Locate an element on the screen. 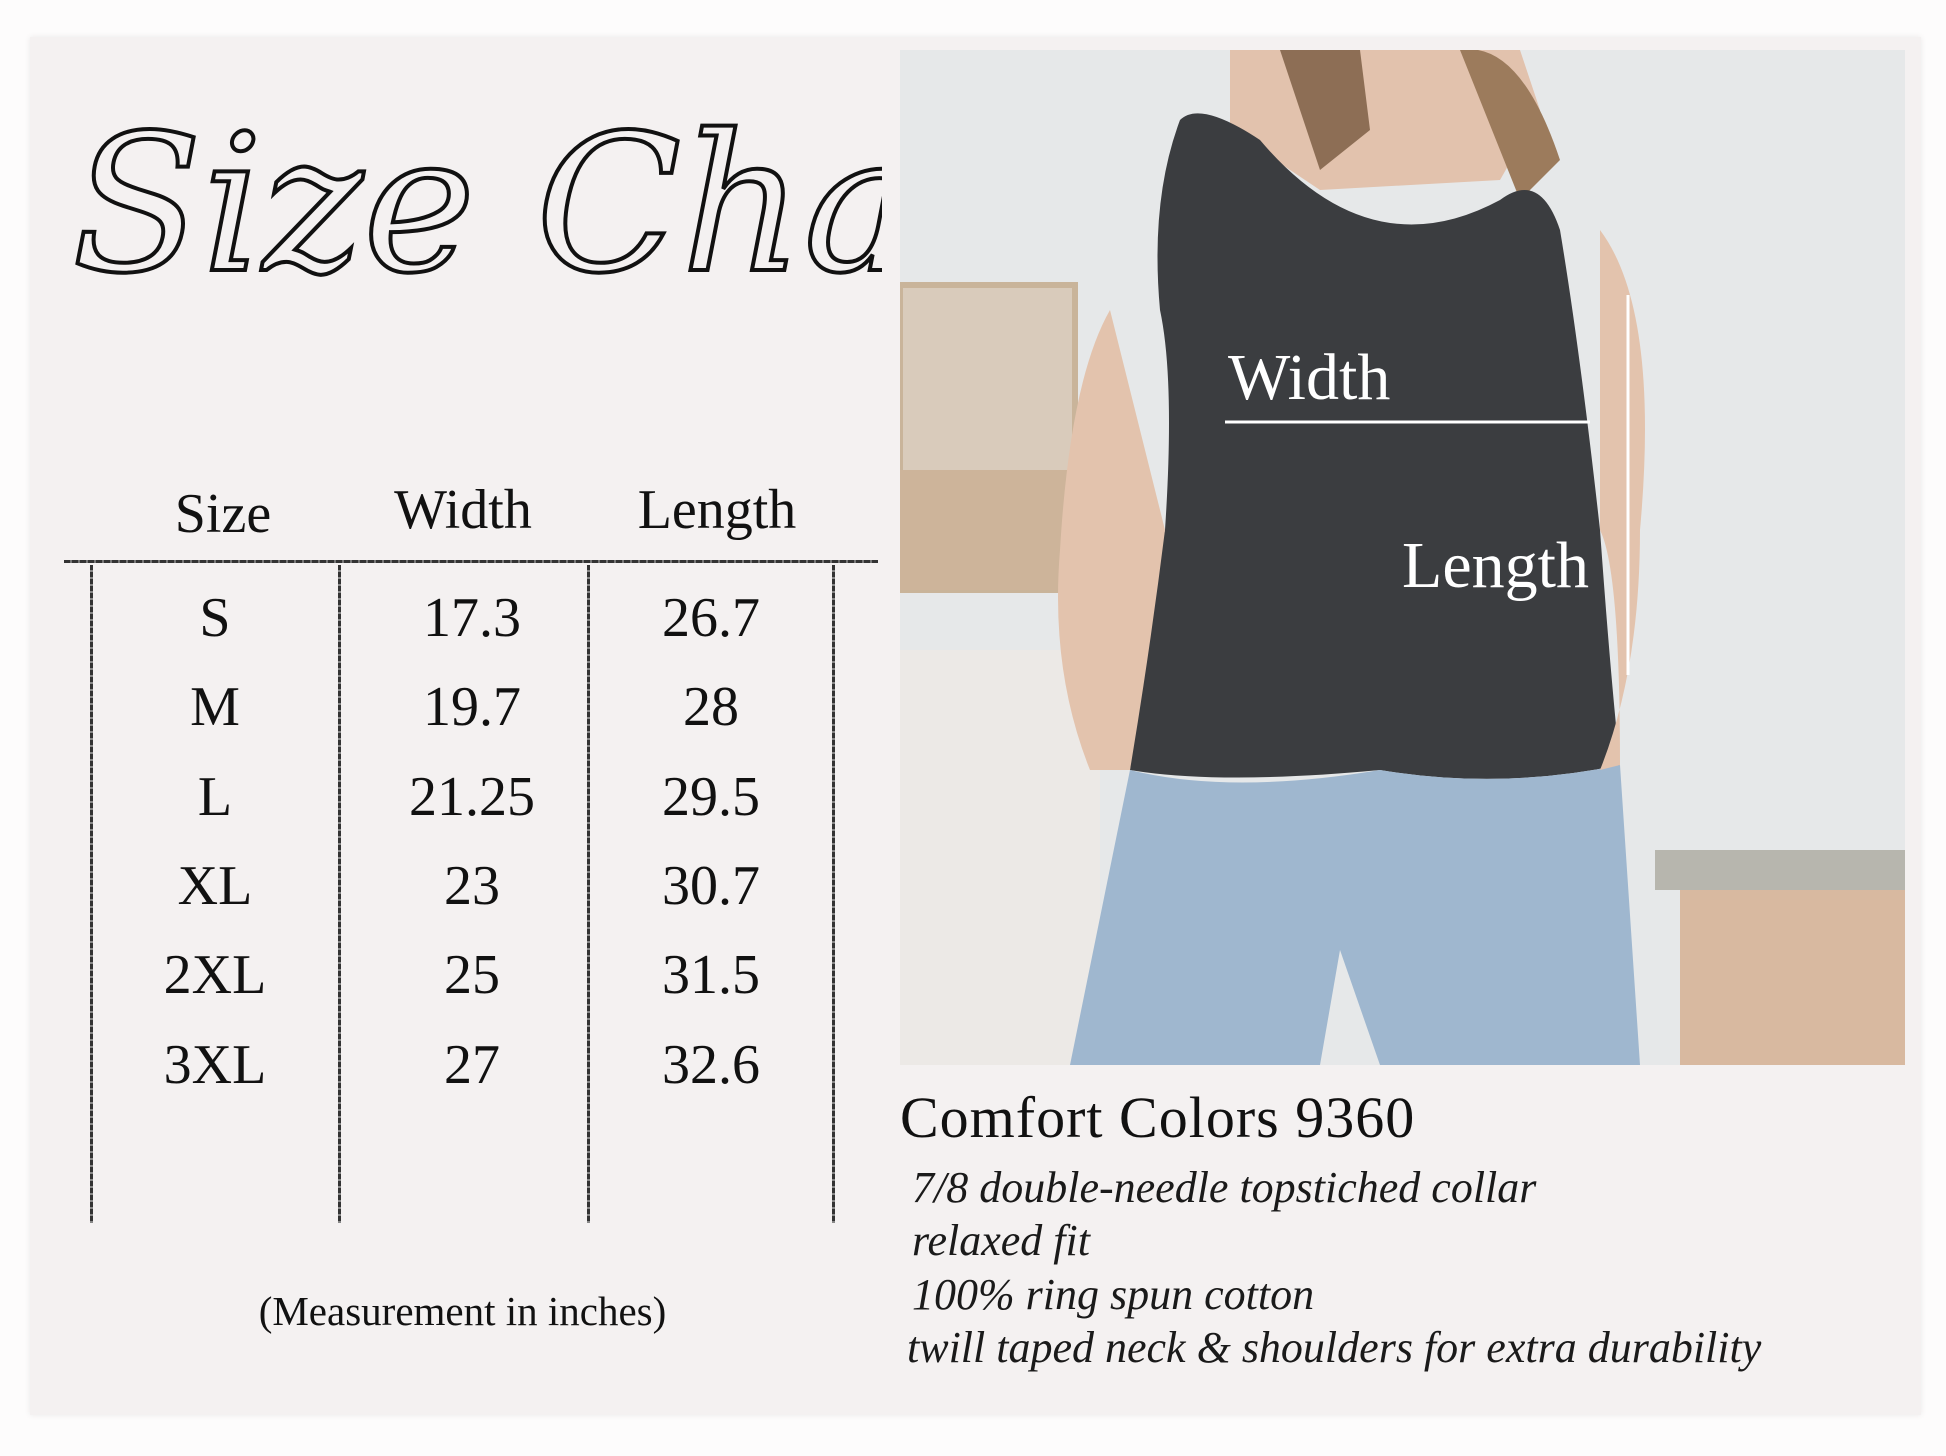  cell-length: 32.6 is located at coordinates (711, 1065).